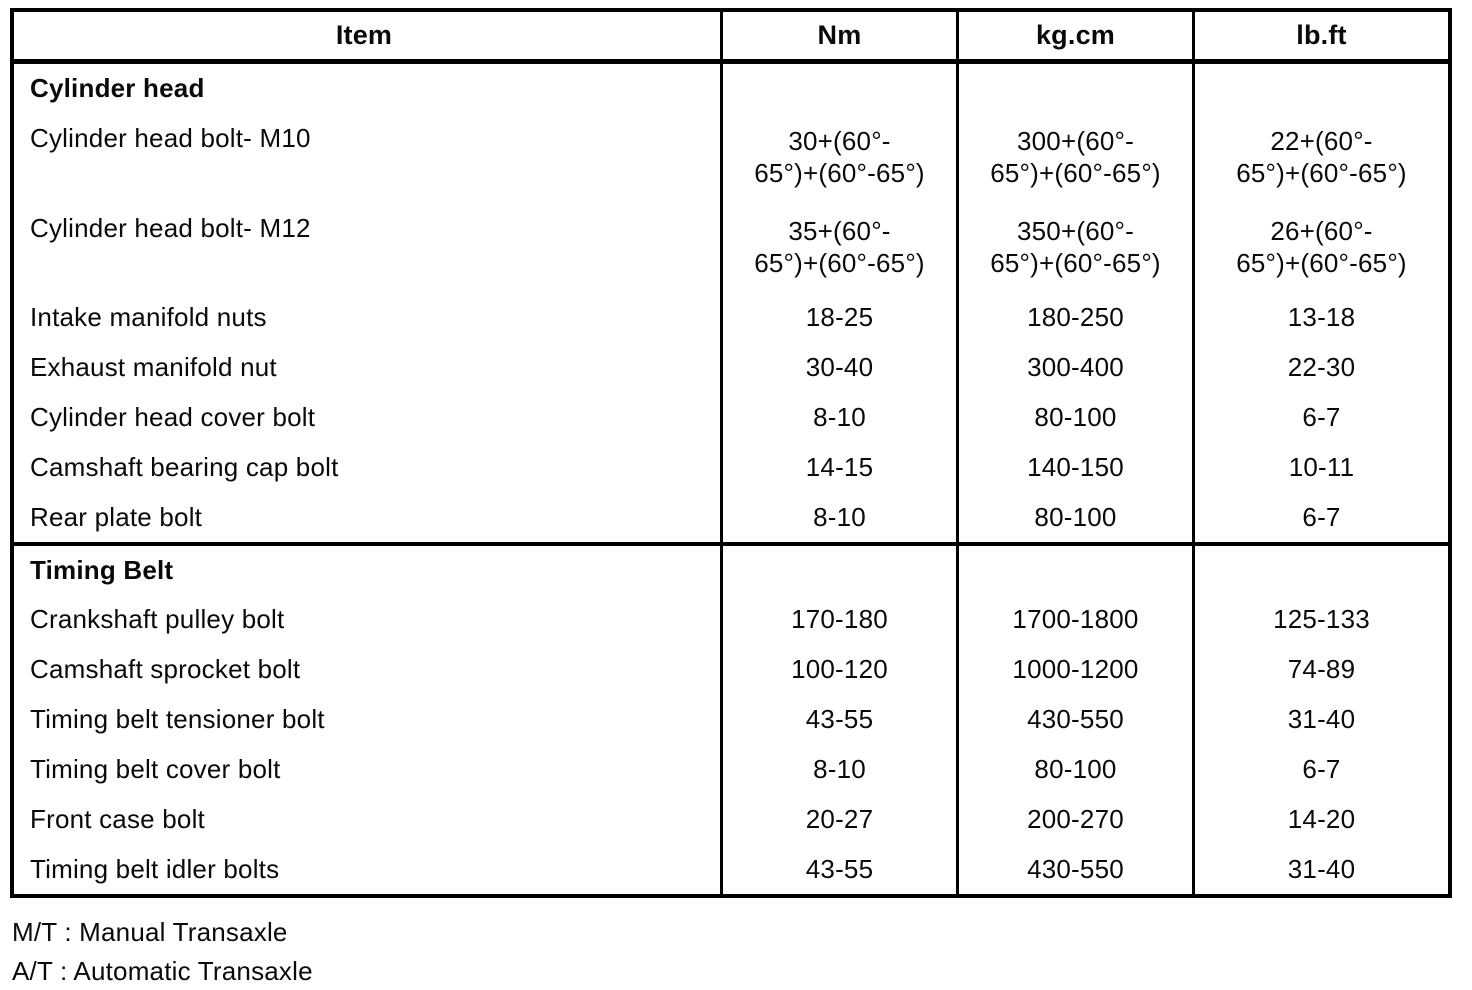 The width and height of the screenshot is (1472, 990). I want to click on header-nm: Nm, so click(838, 35).